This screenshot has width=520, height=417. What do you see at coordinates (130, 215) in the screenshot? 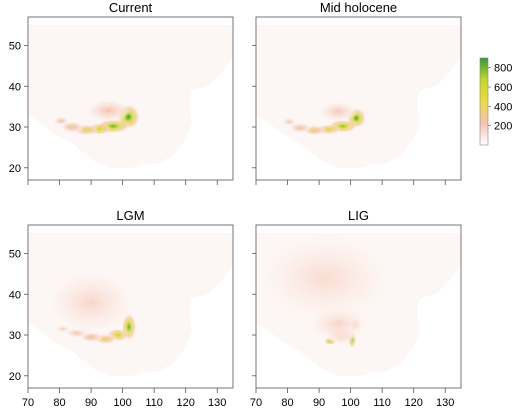
I see `panel-title: LGM` at bounding box center [130, 215].